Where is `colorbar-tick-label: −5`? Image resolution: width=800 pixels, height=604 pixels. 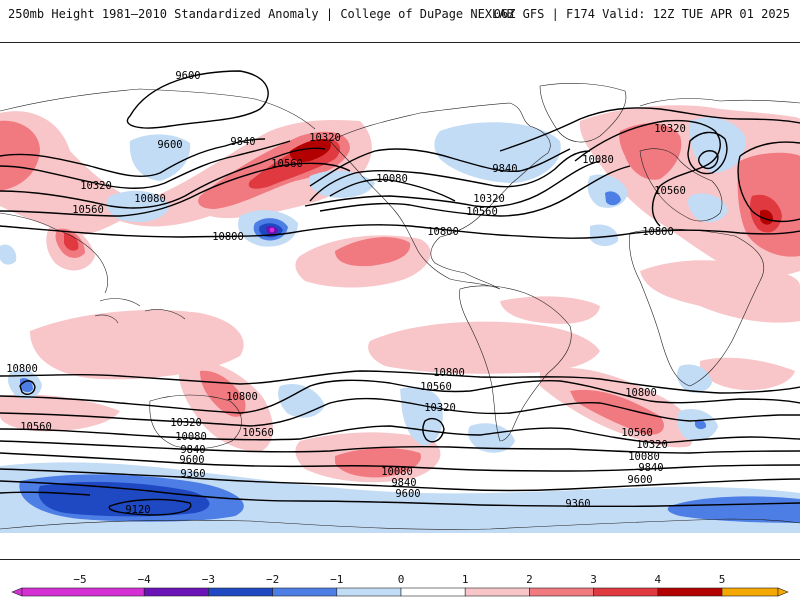
colorbar-tick-label: −5 is located at coordinates (79, 579).